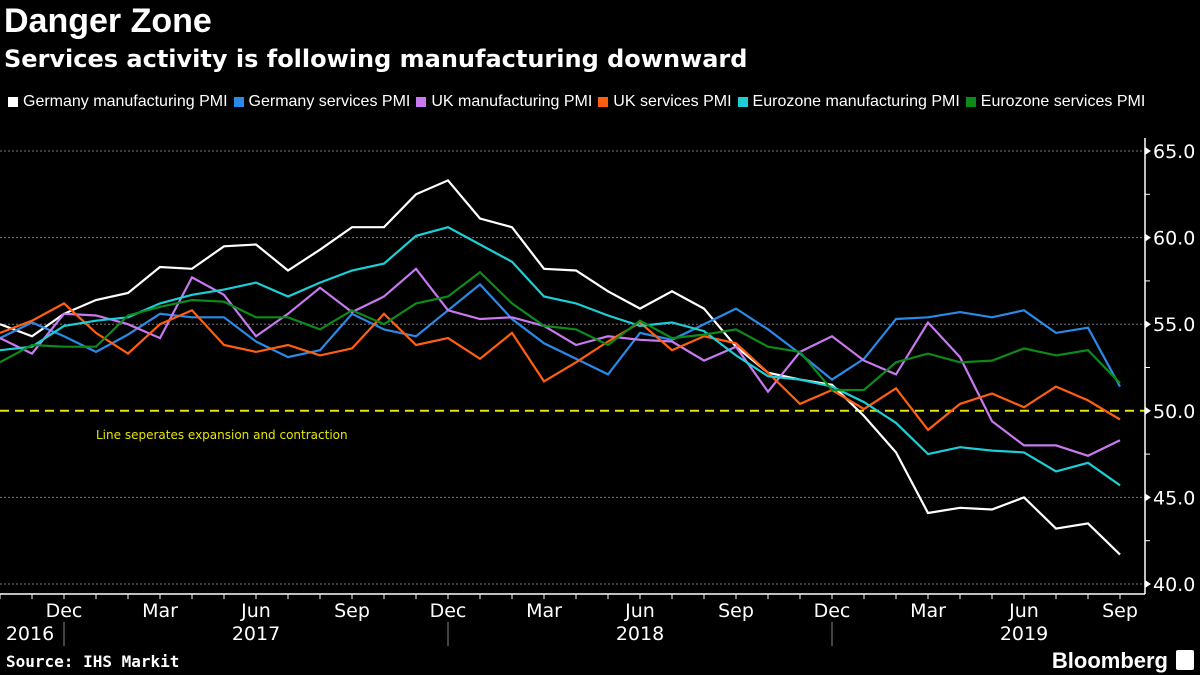 This screenshot has width=1200, height=675. Describe the element at coordinates (30, 634) in the screenshot. I see `year-label: 2016` at that location.